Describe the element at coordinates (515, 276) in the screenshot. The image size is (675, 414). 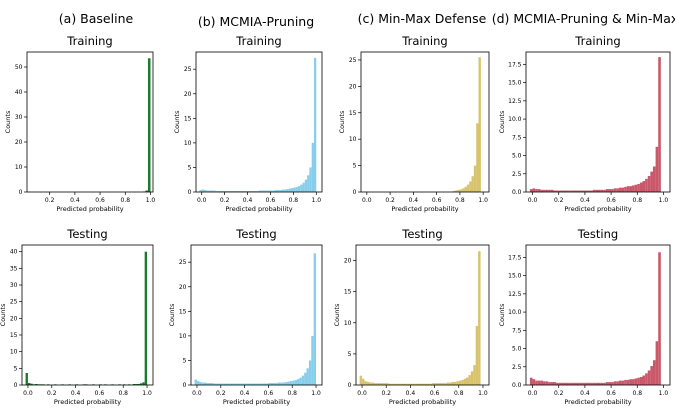
I see `y-tick-label: 15.0` at that location.